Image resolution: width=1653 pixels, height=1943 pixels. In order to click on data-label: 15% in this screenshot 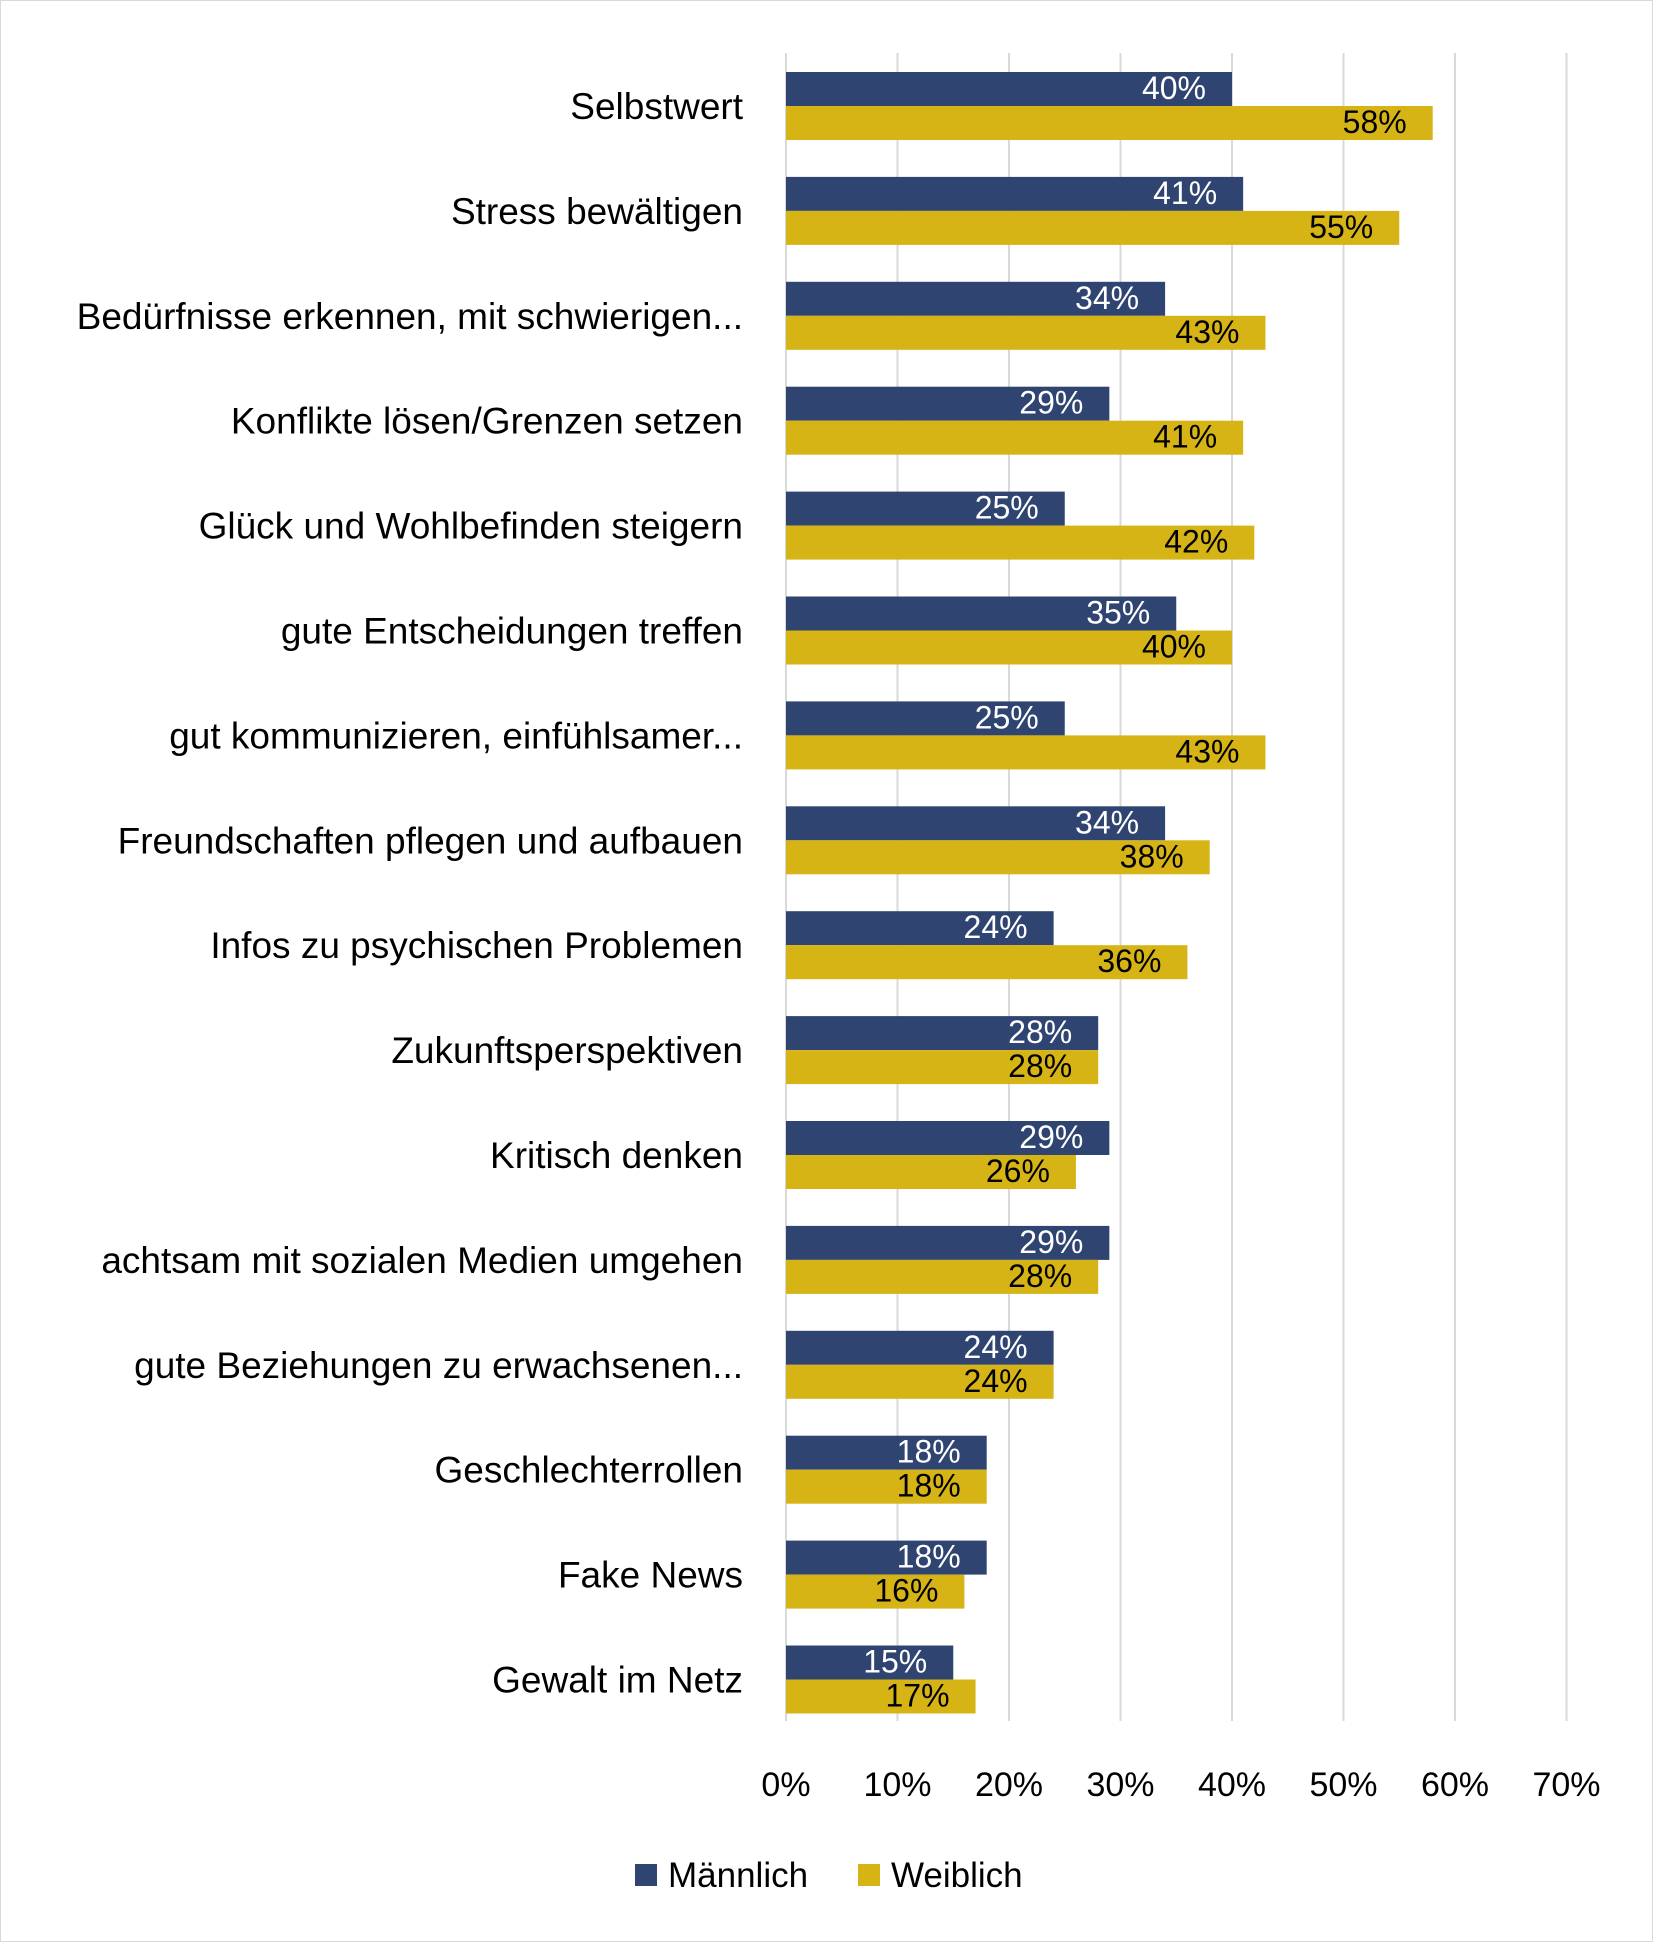, I will do `click(895, 1662)`.